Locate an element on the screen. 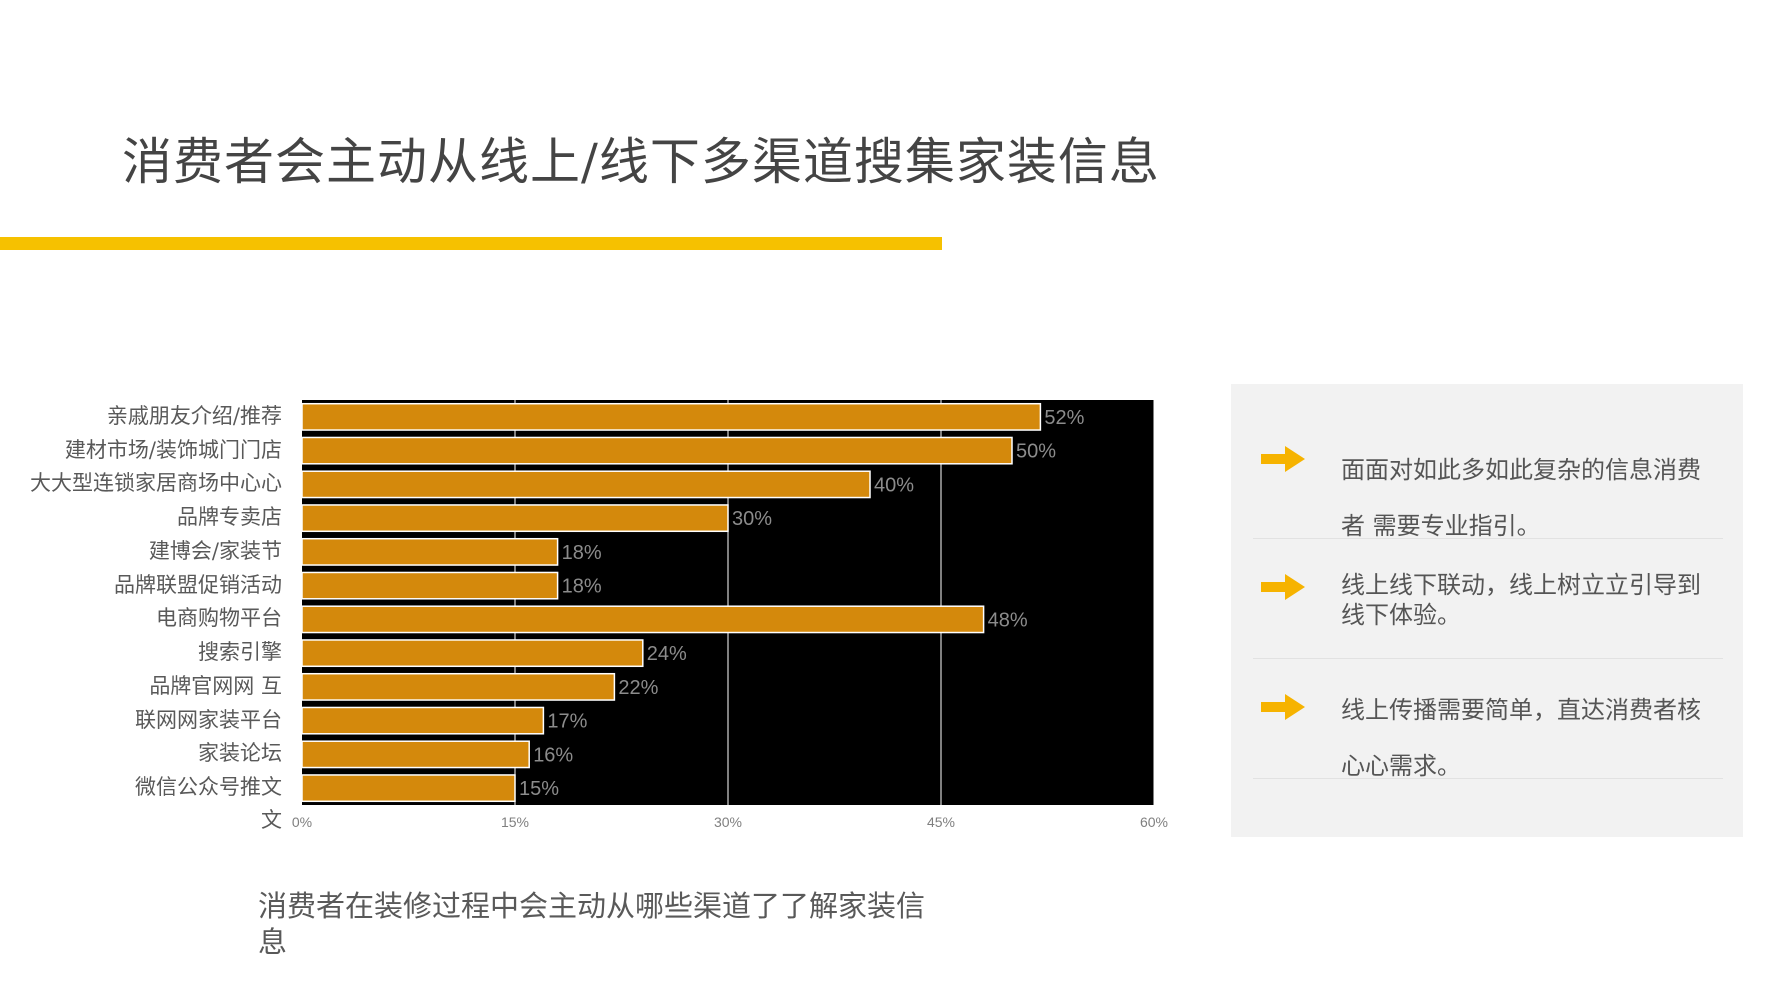 The height and width of the screenshot is (1000, 1778). value-label: 48% is located at coordinates (1008, 620).